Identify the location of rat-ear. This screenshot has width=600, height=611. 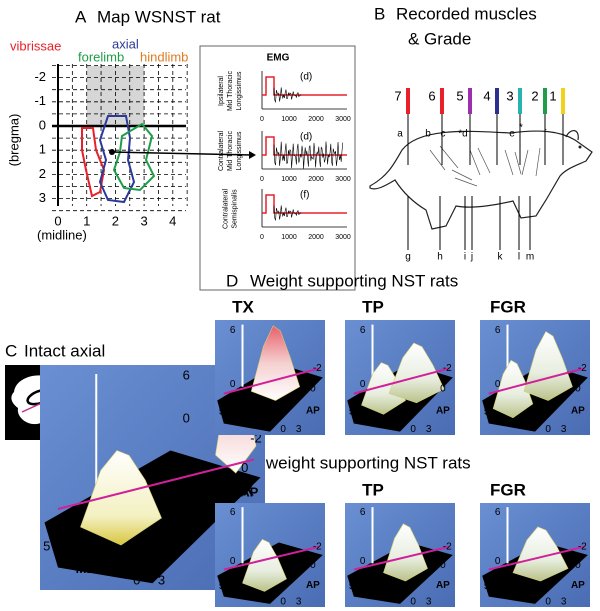
(572, 135).